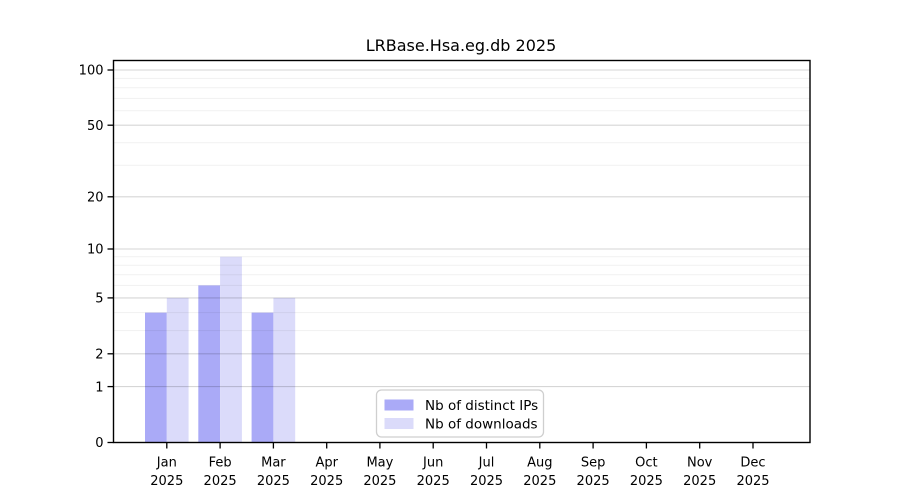 The image size is (900, 504). I want to click on x-tick-label-month-may: May, so click(379, 463).